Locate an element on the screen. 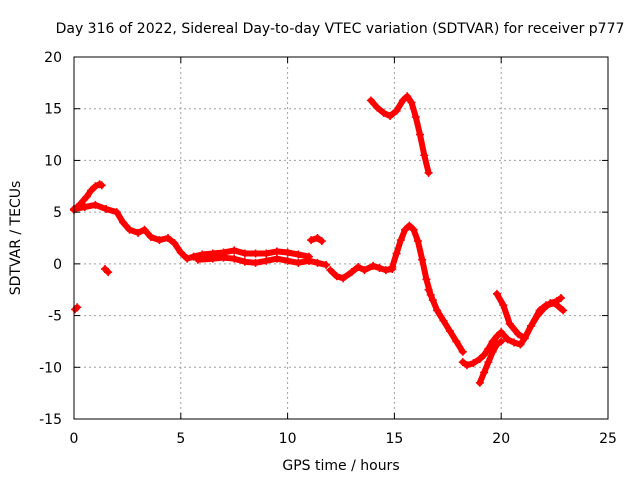  series-s13 is located at coordinates (530, 316).